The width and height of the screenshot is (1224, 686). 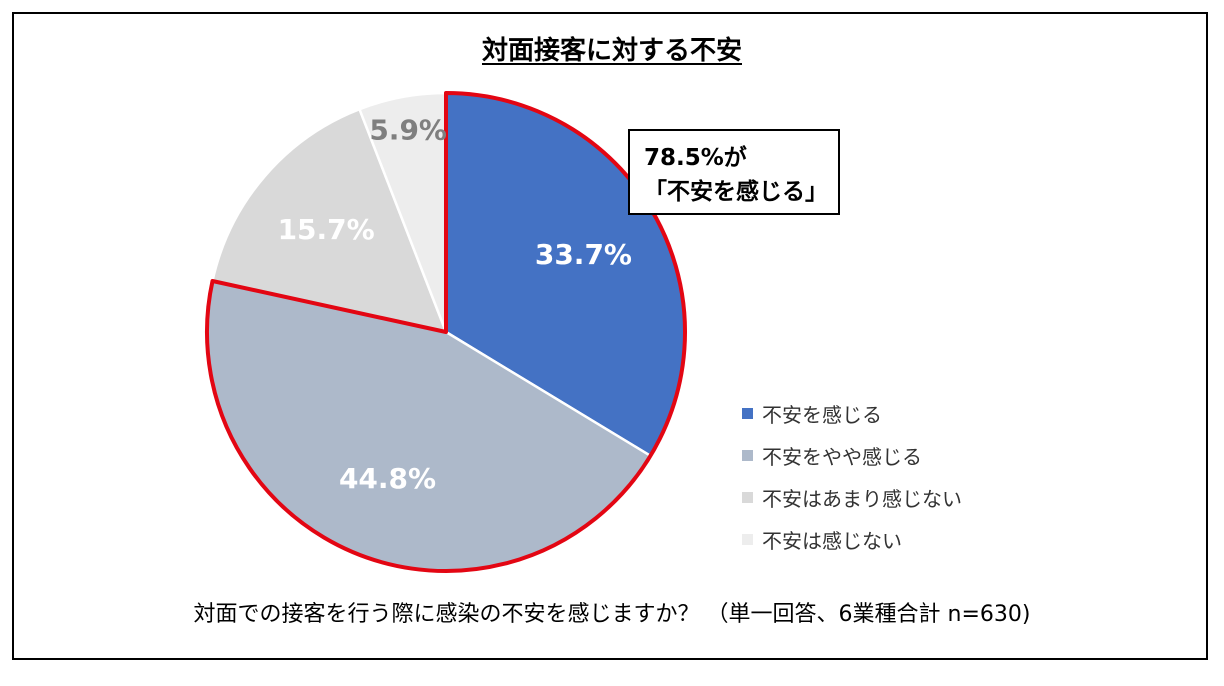 I want to click on legend-item: 不安をやや感じる, so click(x=852, y=455).